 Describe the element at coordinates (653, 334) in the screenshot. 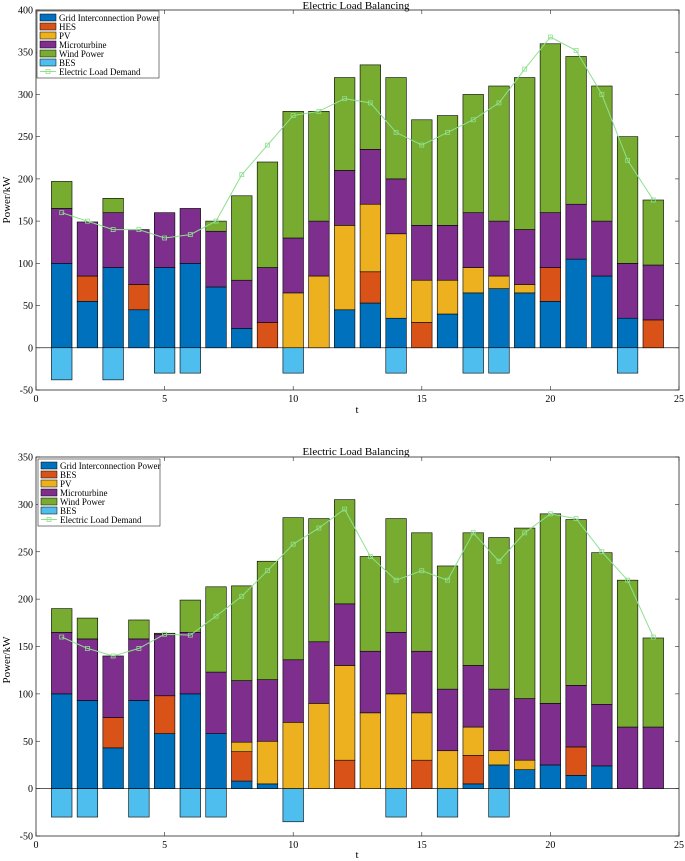

I see `chart-1-bar-hes-t24` at that location.